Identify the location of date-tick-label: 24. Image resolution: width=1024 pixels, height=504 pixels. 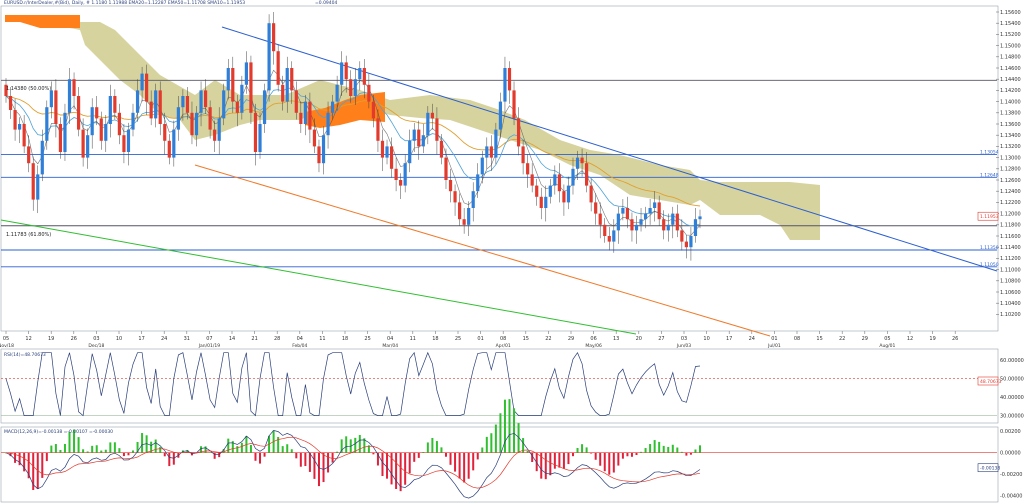
(752, 339).